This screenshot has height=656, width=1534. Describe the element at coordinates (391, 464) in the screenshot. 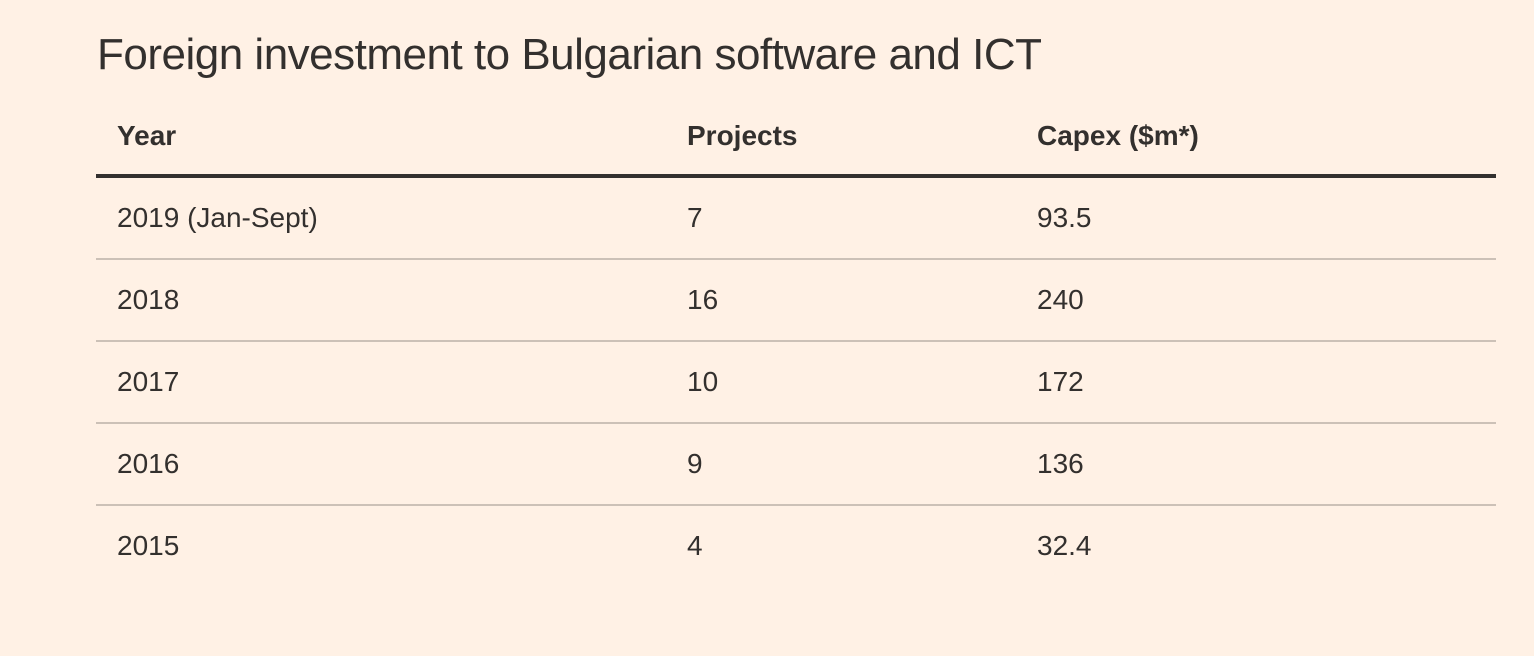

I see `cell-year: 2016` at that location.